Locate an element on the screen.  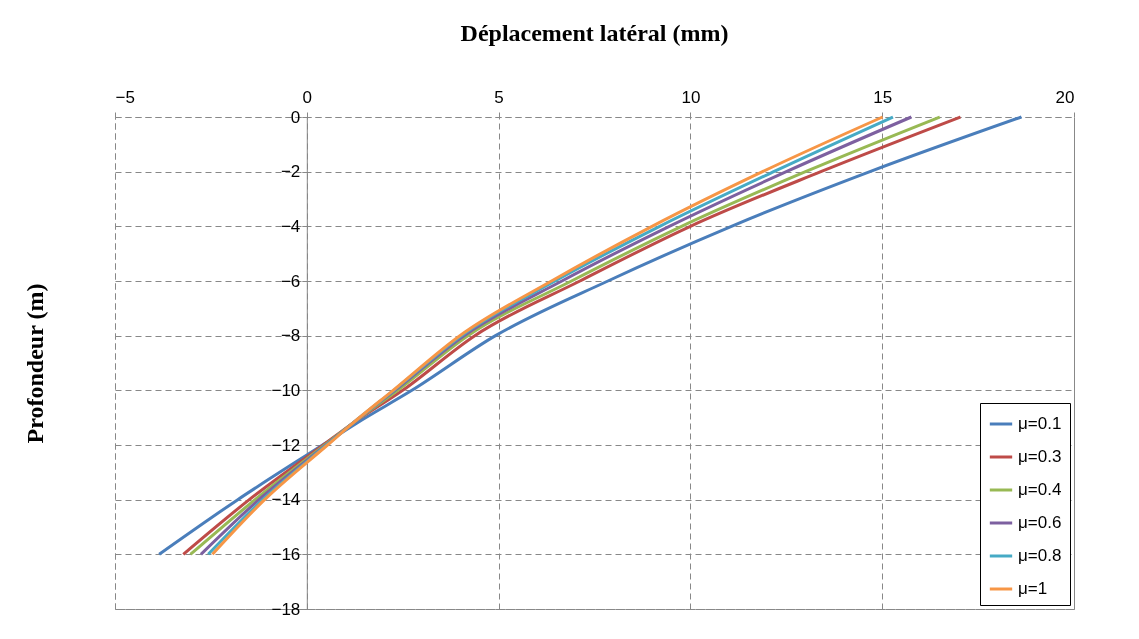
legend-label: μ=0.6 is located at coordinates (1040, 522).